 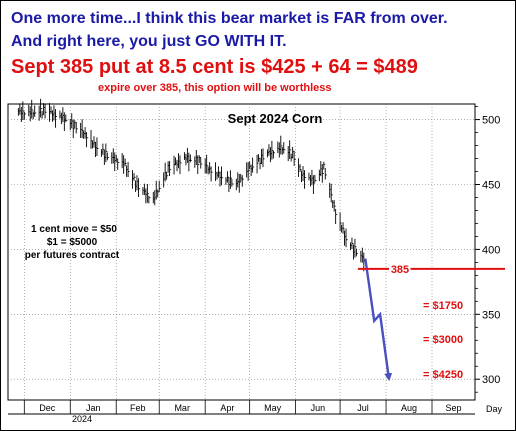 What do you see at coordinates (363, 408) in the screenshot?
I see `x-tick-label: Jul` at bounding box center [363, 408].